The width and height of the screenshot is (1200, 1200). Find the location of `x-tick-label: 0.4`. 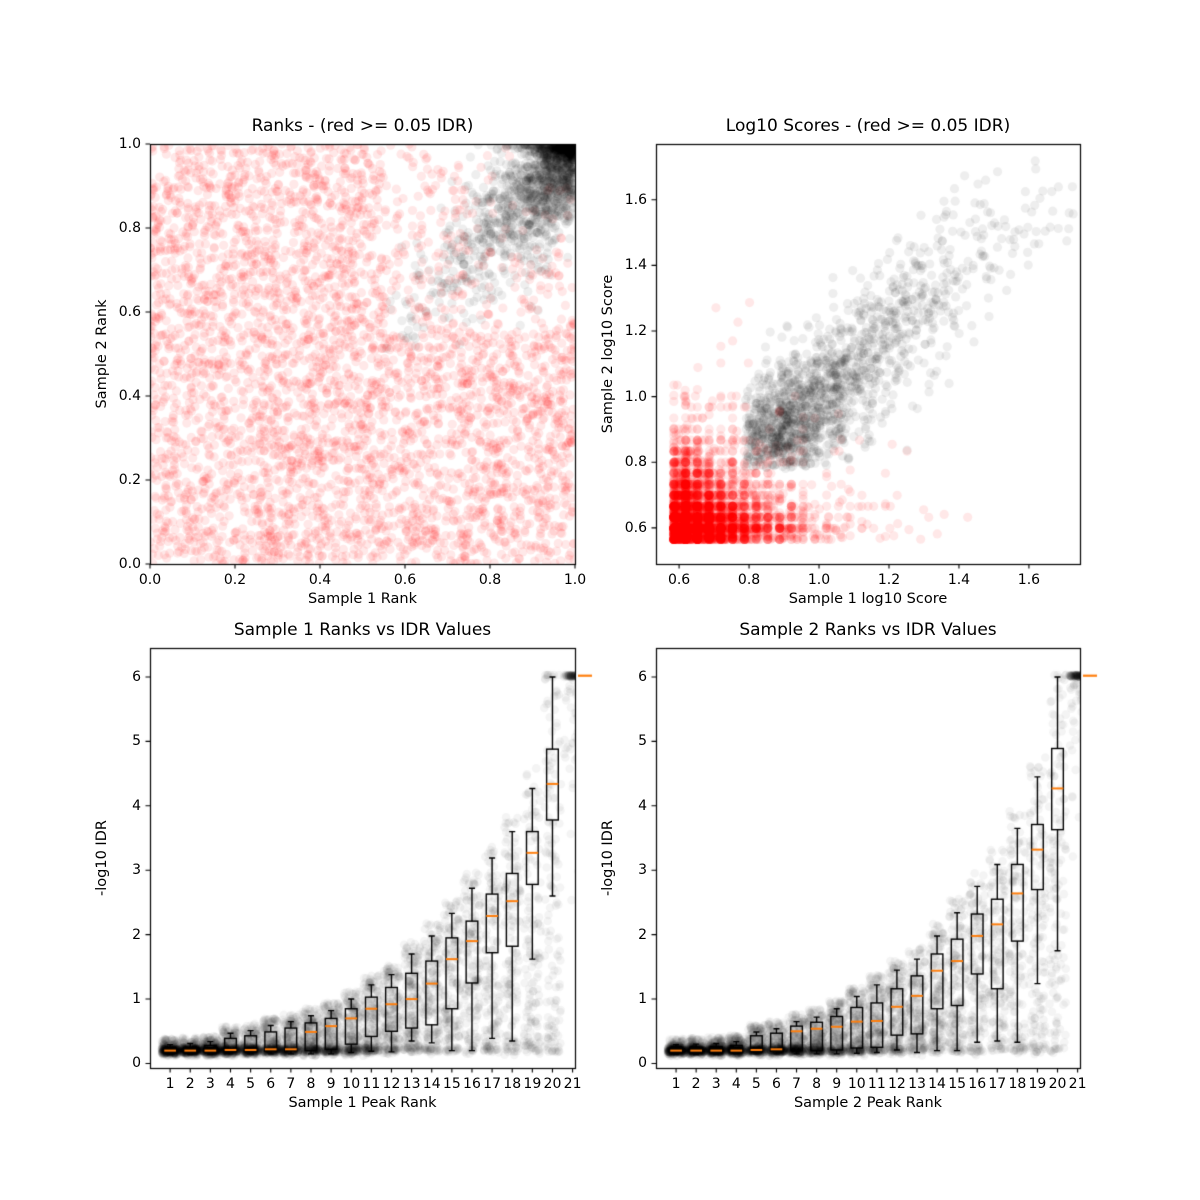

x-tick-label: 0.4 is located at coordinates (320, 580).